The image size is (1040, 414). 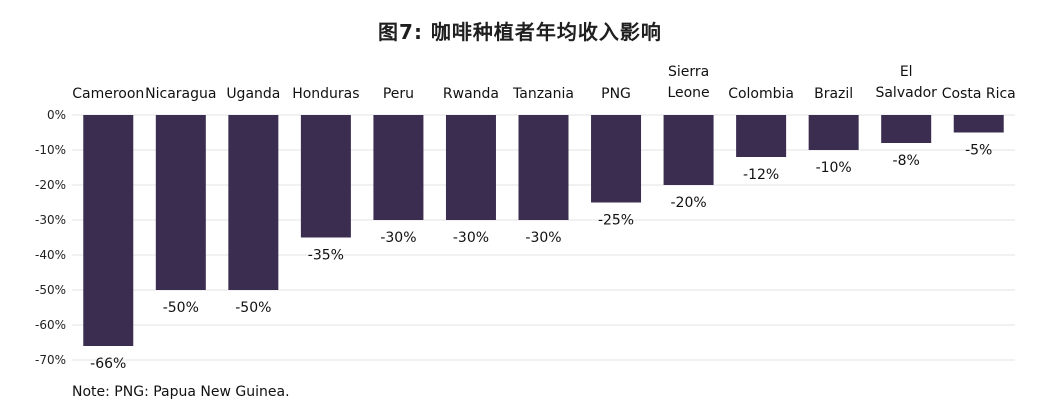 What do you see at coordinates (50, 185) in the screenshot?
I see `y-tick-label: -20%` at bounding box center [50, 185].